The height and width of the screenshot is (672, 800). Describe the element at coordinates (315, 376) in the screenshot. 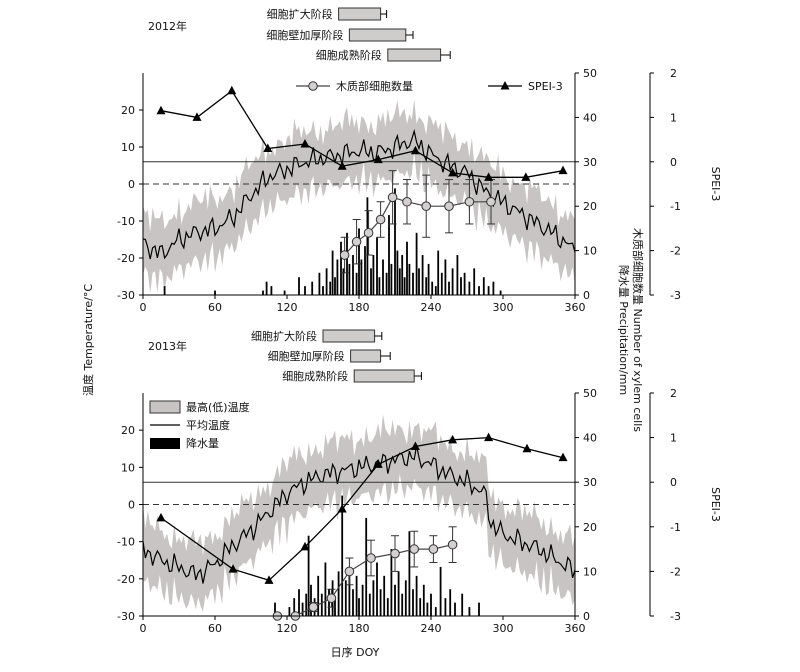

I see `phase-label: 细胞成熟阶段` at that location.